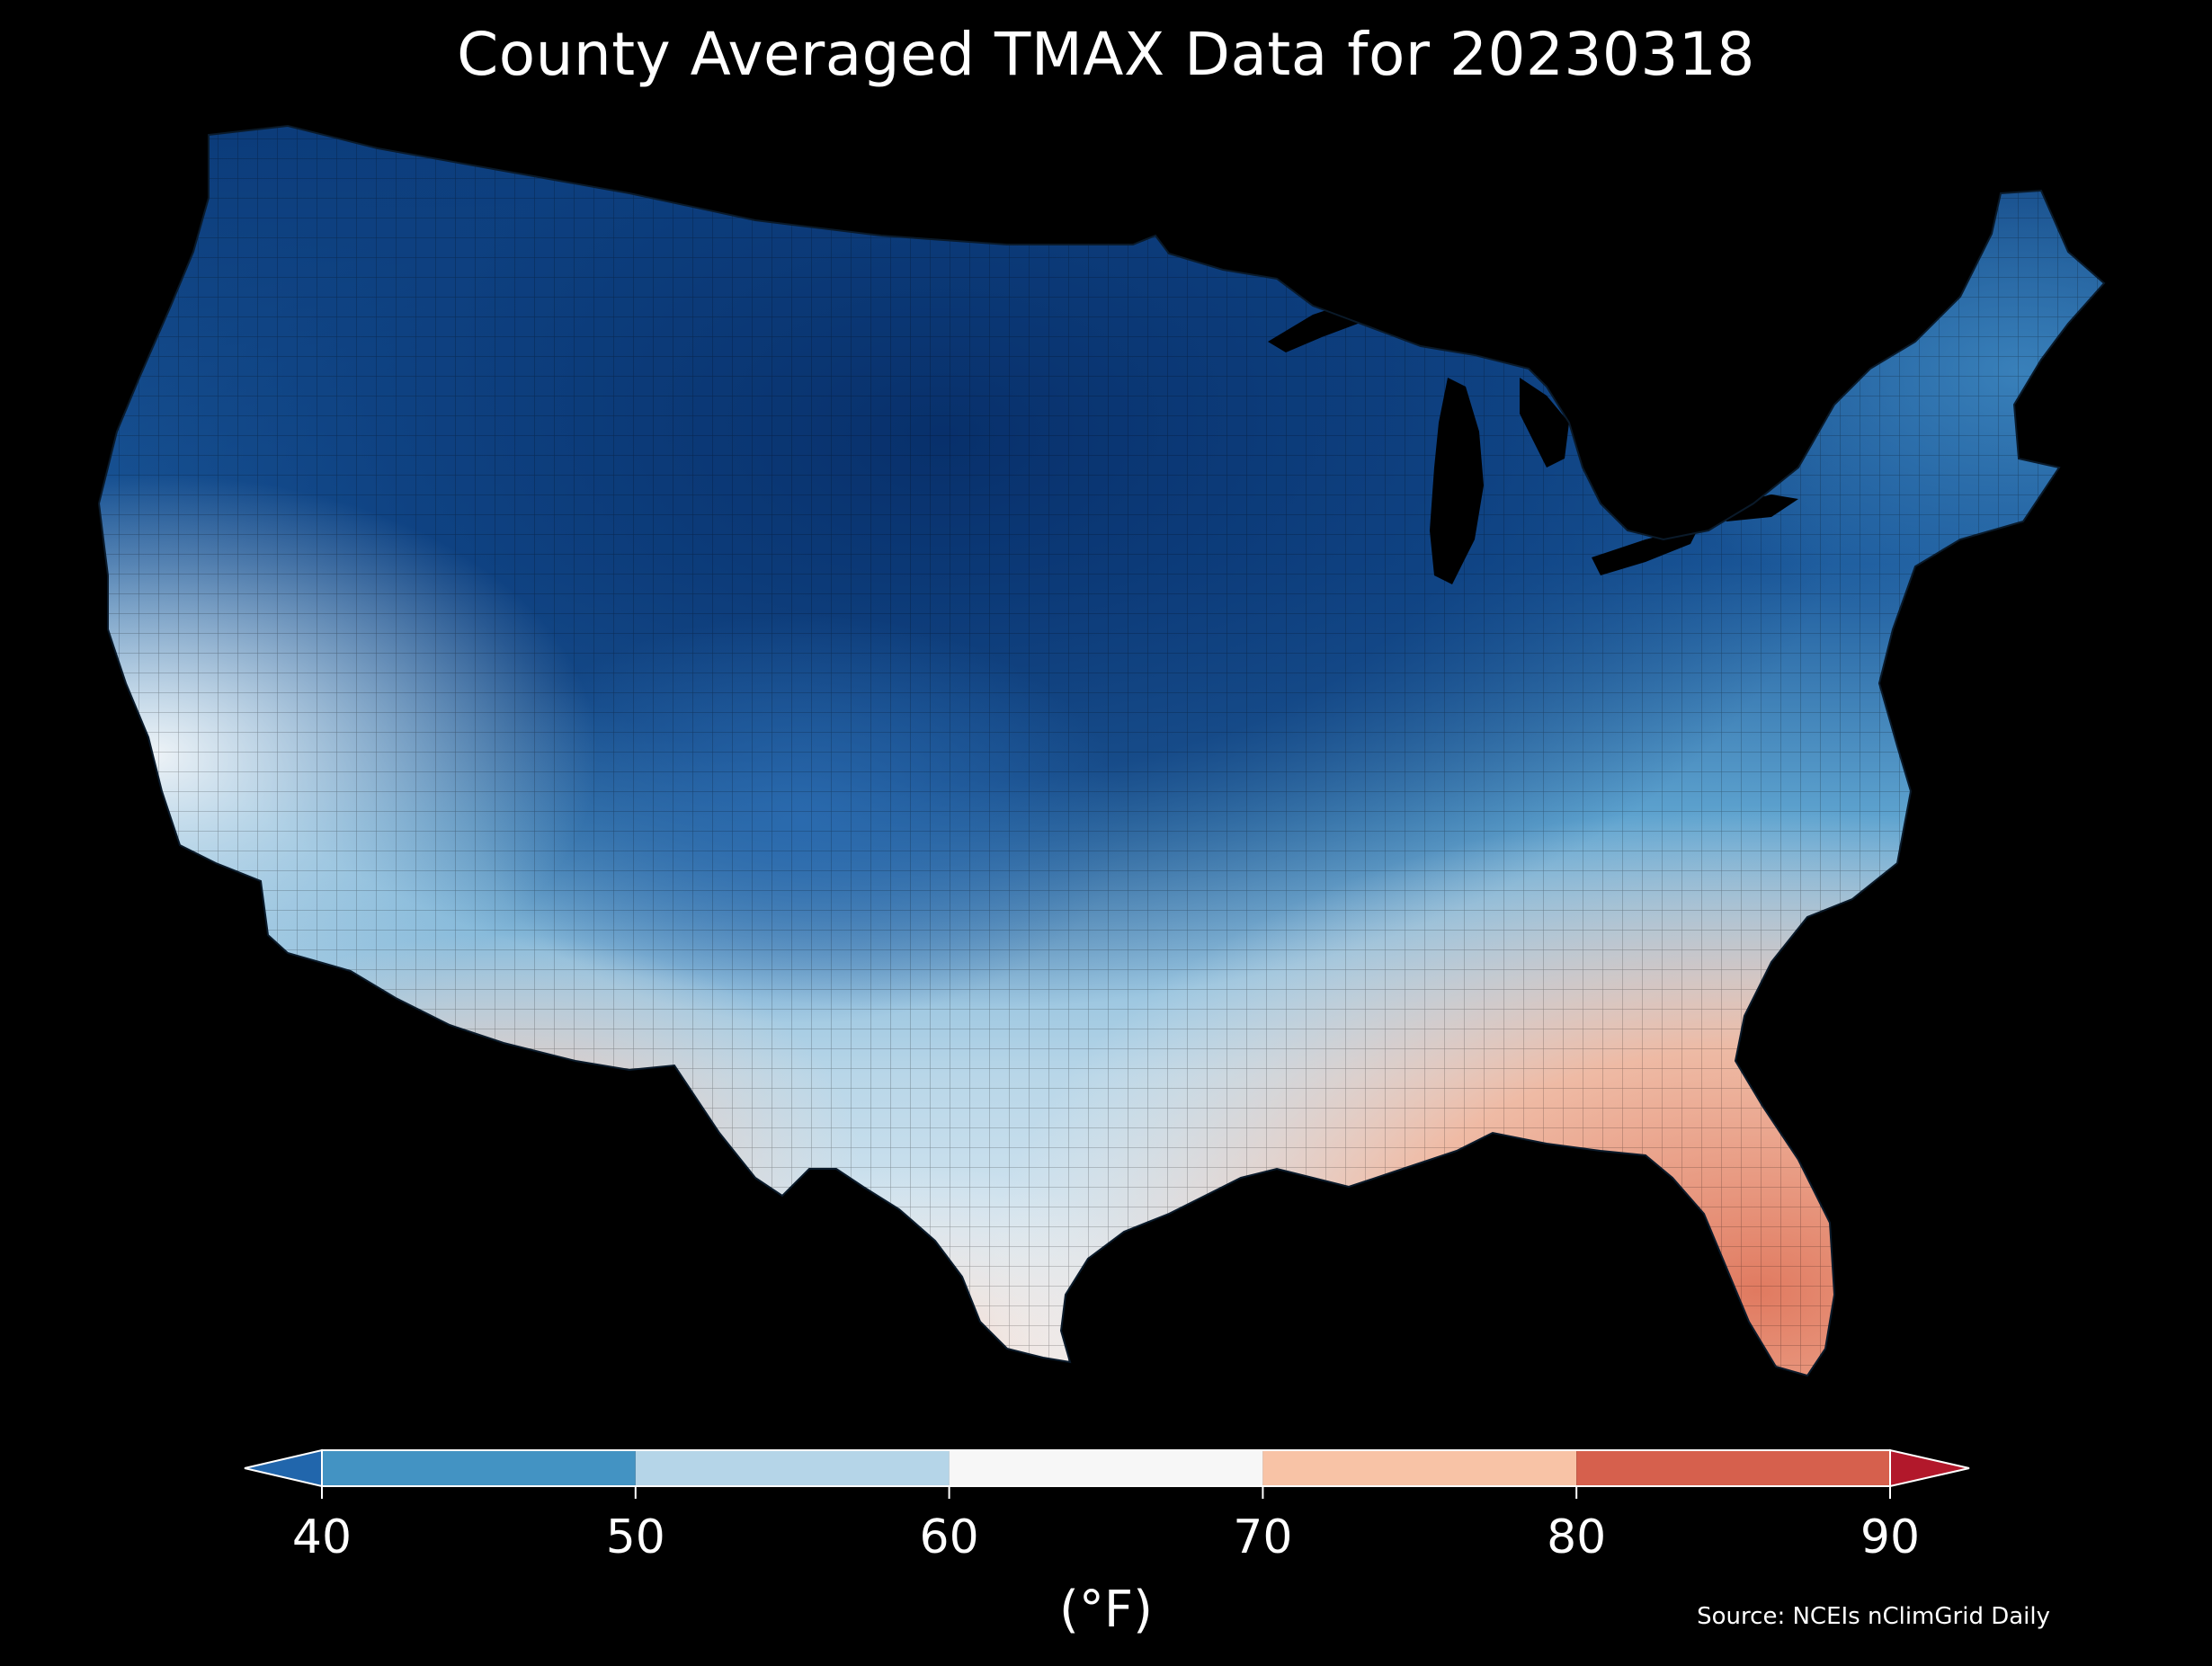  Describe the element at coordinates (1577, 1537) in the screenshot. I see `colorbar-tick-label-80: 80` at that location.